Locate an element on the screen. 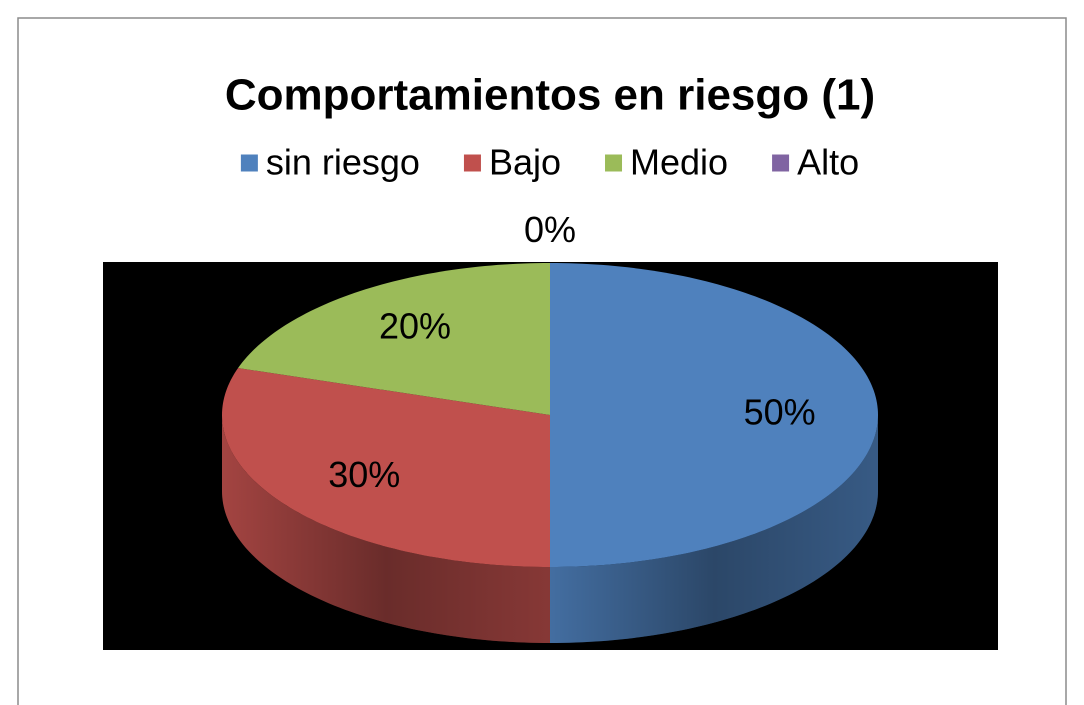 This screenshot has width=1084, height=705. data-label: 30% is located at coordinates (364, 474).